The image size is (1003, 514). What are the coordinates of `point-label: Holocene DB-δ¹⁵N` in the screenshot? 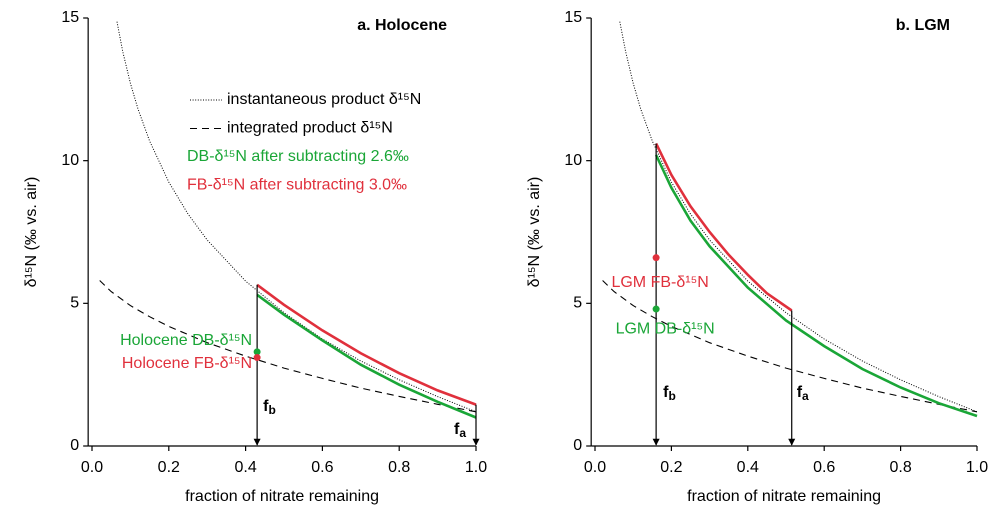 It's located at (186, 340).